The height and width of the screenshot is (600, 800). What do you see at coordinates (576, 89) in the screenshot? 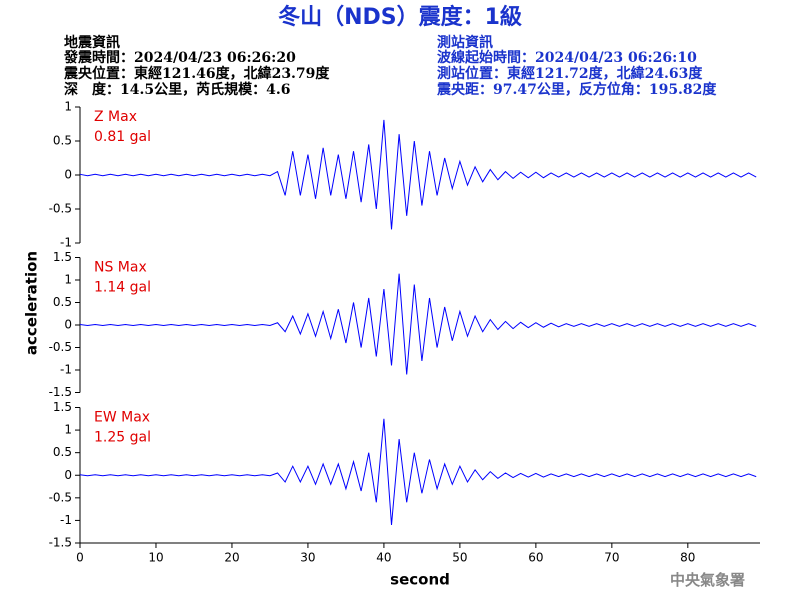
I see `info-line: 震央距：97.47公里，反方位角：195.82度` at bounding box center [576, 89].